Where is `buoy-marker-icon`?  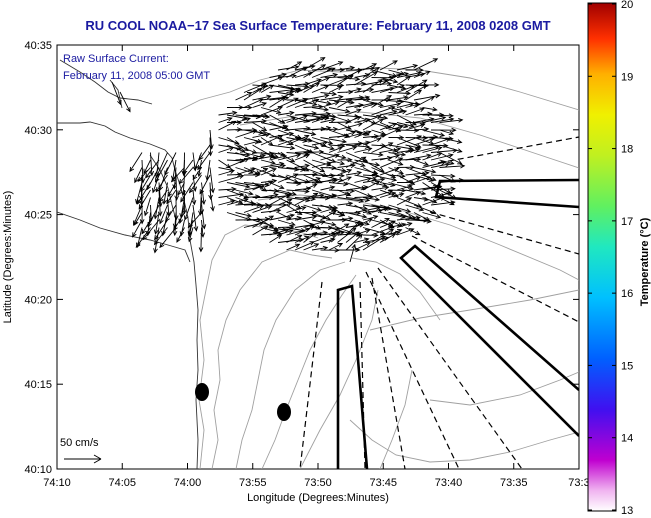
buoy-marker-icon is located at coordinates (202, 392).